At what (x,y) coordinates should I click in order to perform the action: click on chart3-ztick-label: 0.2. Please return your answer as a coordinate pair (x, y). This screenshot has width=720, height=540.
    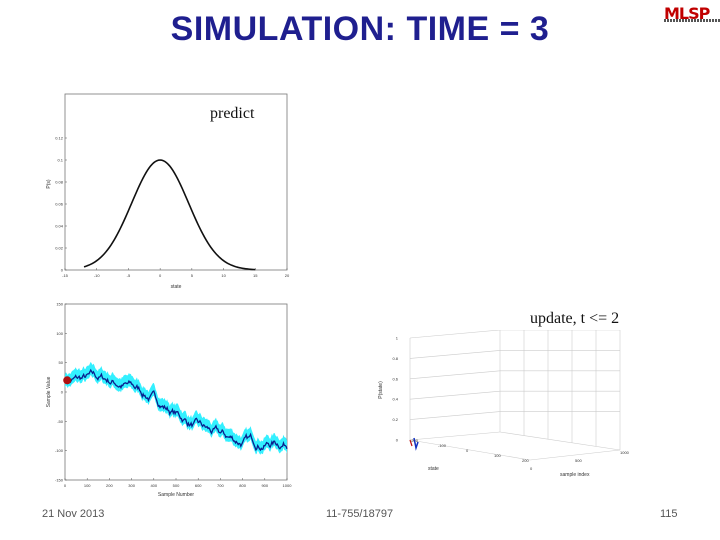
    Looking at the image, I should click on (395, 419).